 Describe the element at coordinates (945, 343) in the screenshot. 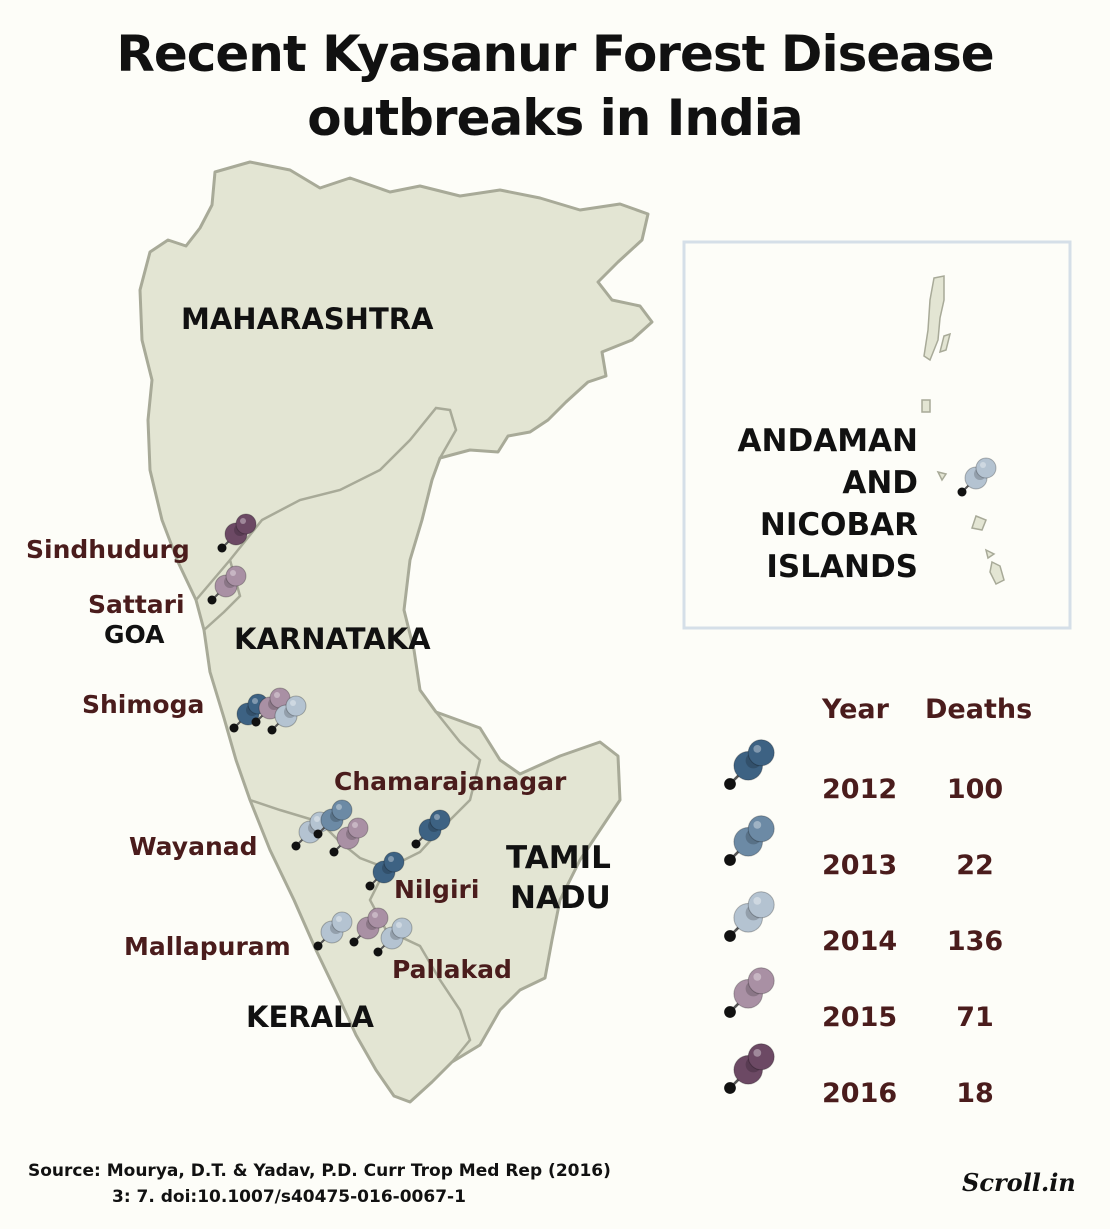

I see `island-ritchie` at that location.